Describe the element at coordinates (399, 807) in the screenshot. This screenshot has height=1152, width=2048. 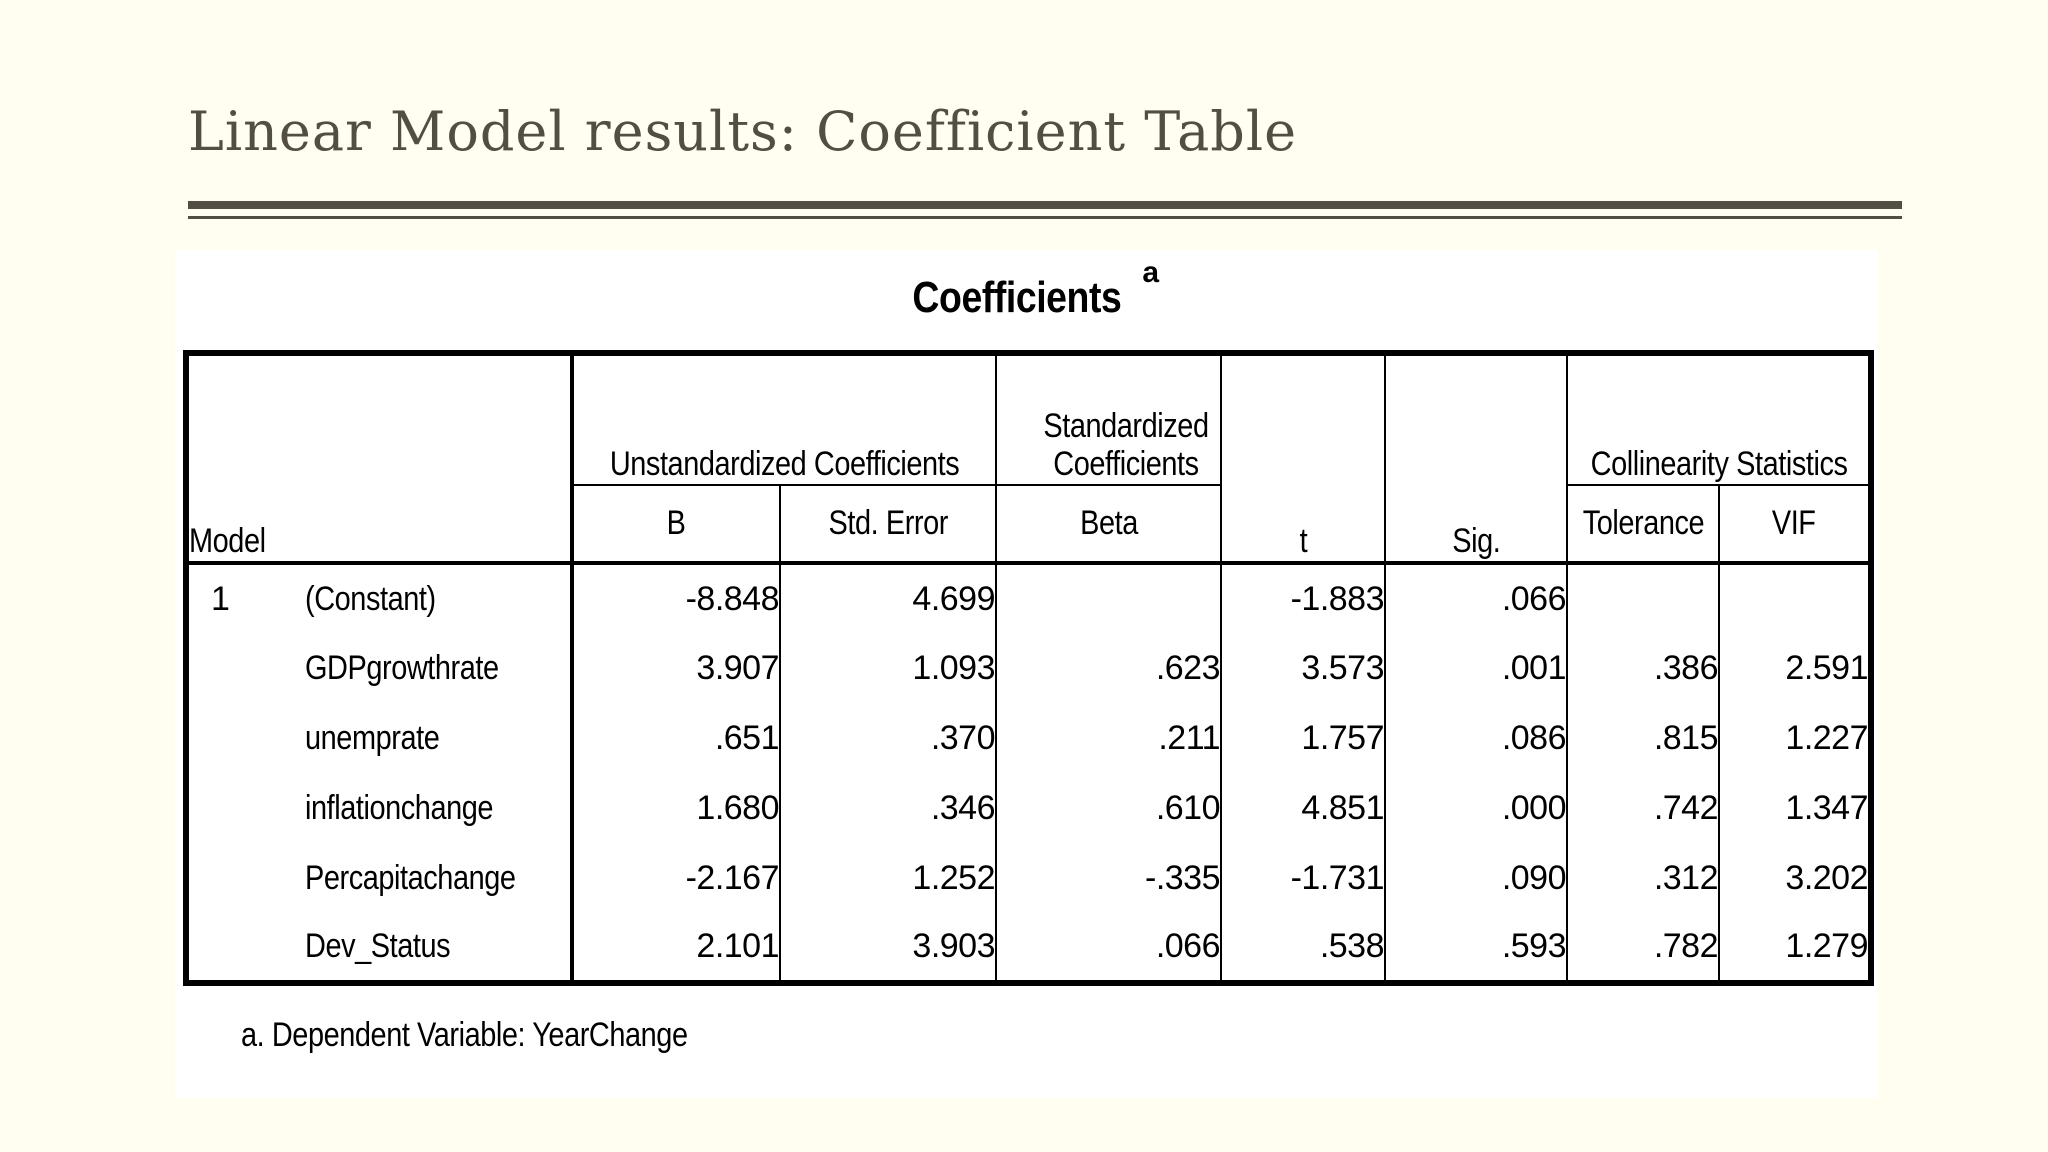
I see `variable-name: inflationchange` at that location.